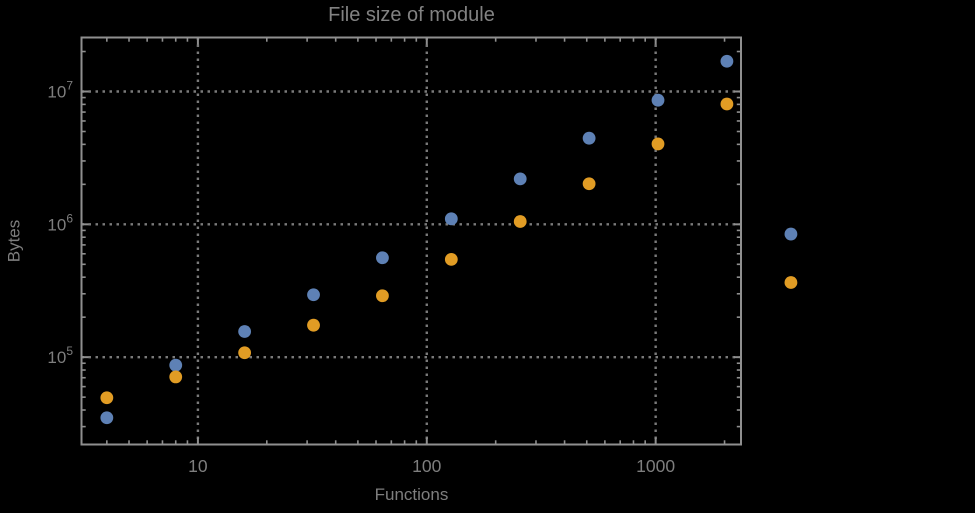  Describe the element at coordinates (245, 353) in the screenshot. I see `data-point-series-2-orange-x16` at that location.